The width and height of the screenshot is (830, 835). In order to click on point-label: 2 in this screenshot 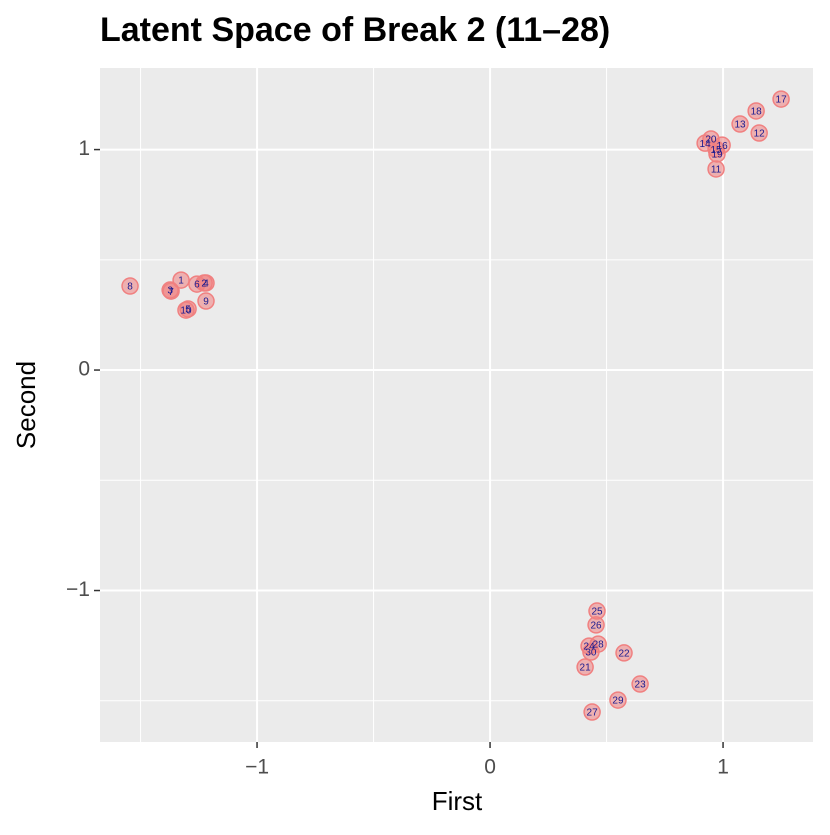, I will do `click(204, 284)`.